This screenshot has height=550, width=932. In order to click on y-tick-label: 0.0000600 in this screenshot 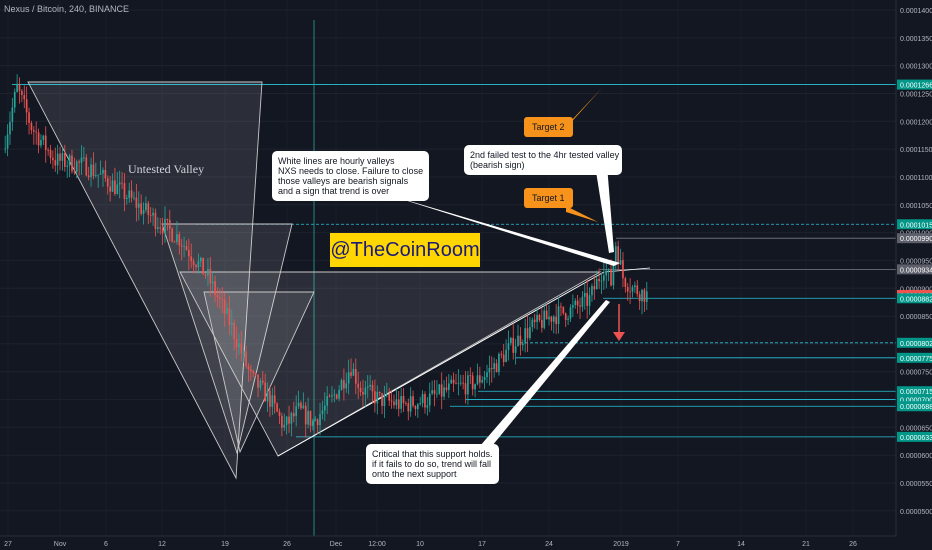, I will do `click(916, 456)`.